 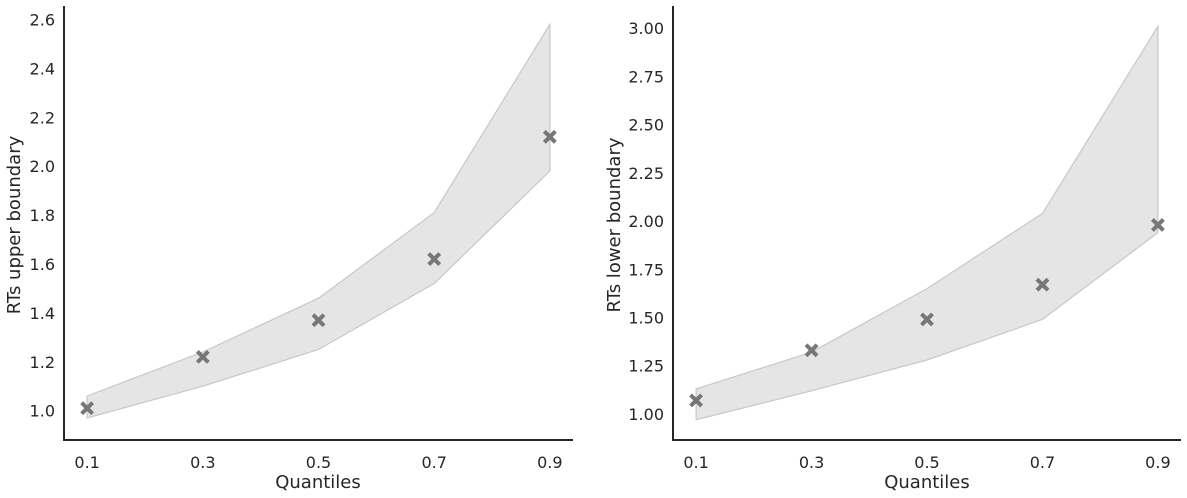 I want to click on xtick-label-left: 0.3, so click(x=202, y=462).